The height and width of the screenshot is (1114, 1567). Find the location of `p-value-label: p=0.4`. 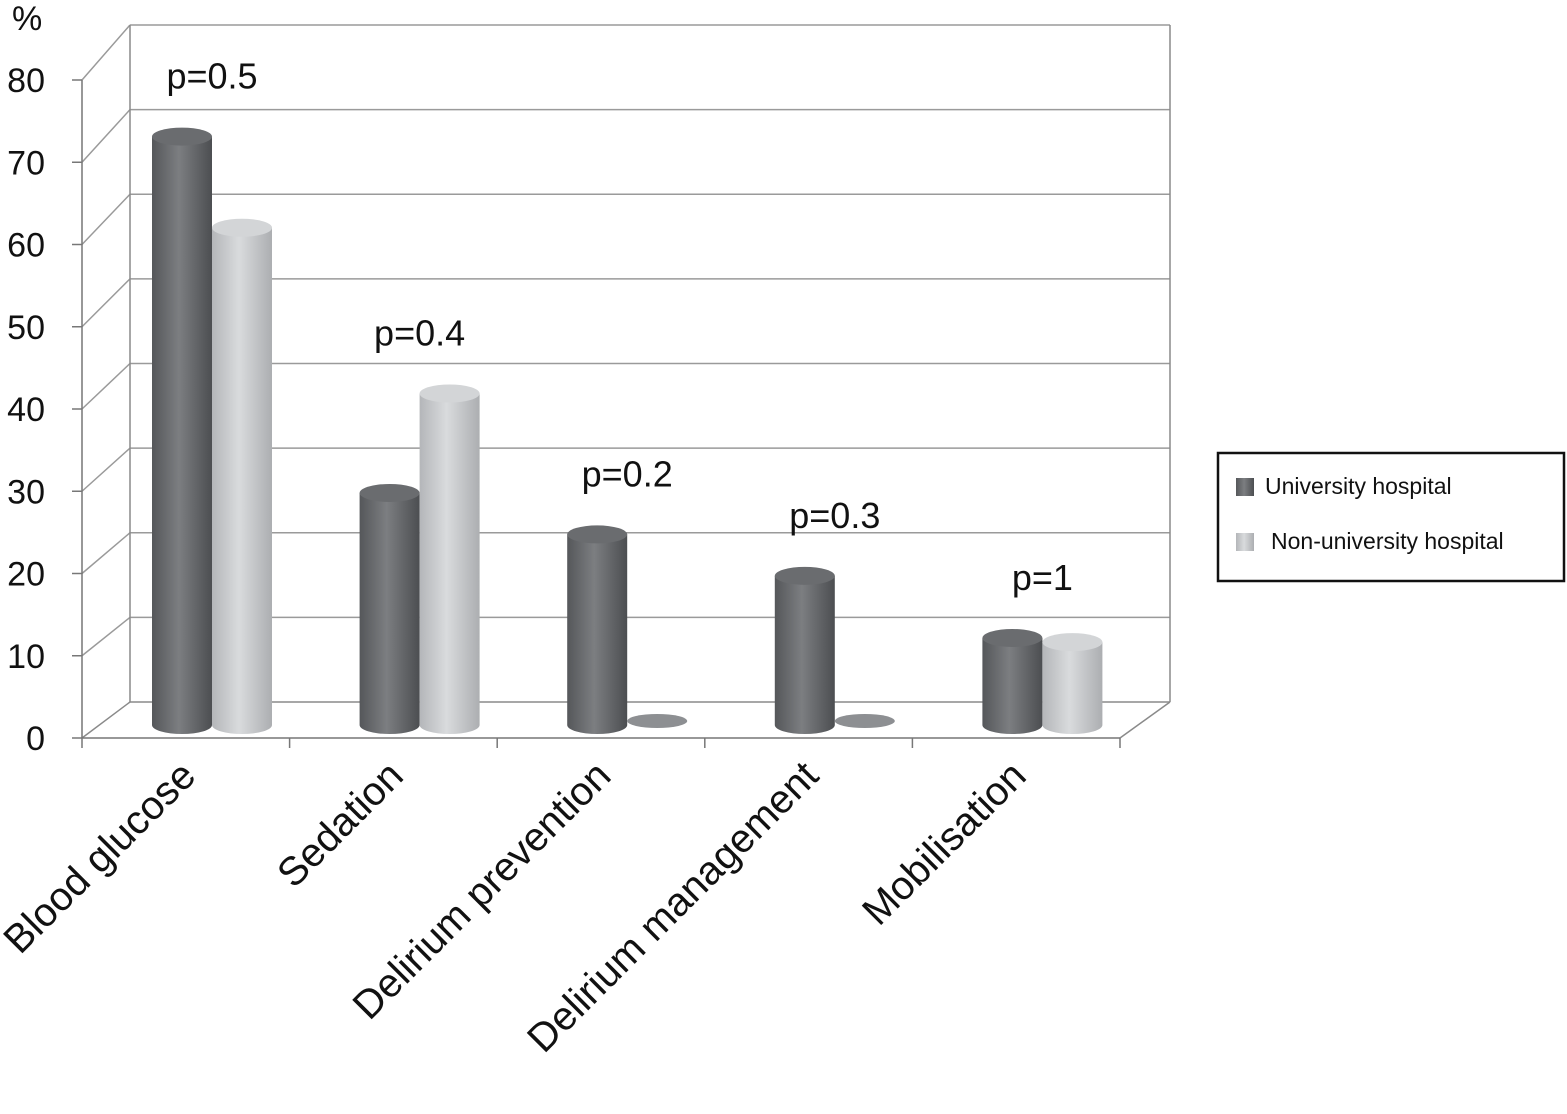

p-value-label: p=0.4 is located at coordinates (419, 333).